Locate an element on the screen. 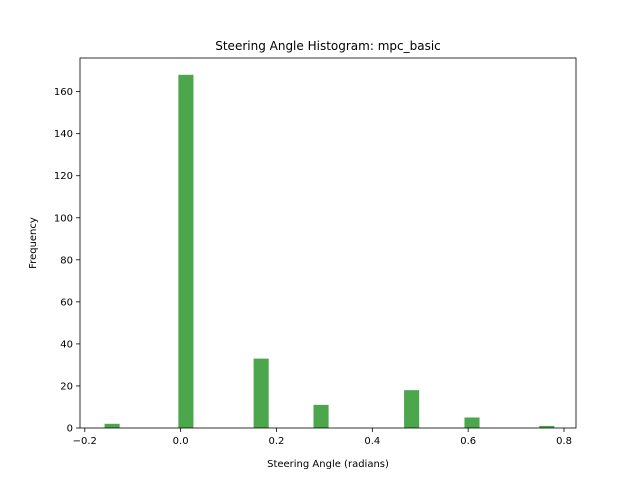  y-tick-label: 0 is located at coordinates (70, 429).